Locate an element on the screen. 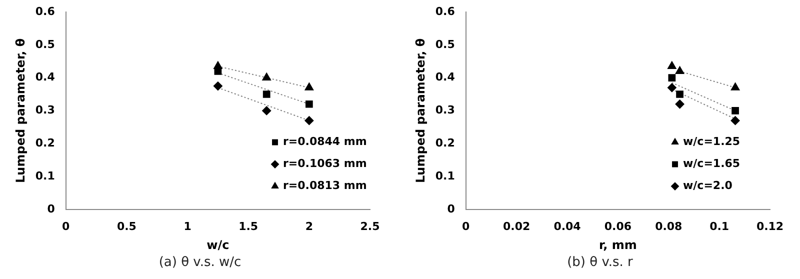 This screenshot has height=279, width=800. x-tick-label: 0.12 is located at coordinates (770, 226).